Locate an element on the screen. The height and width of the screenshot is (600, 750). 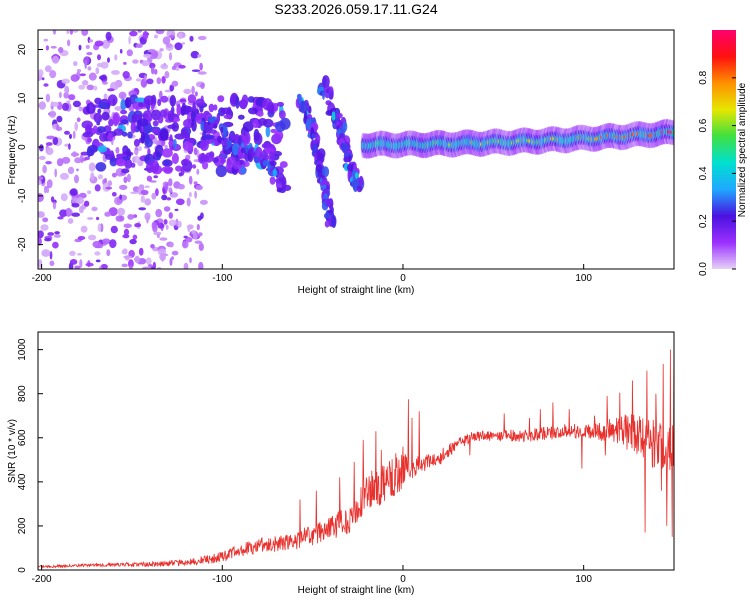
snr-y-ticks: 0 200 400 600 800 1000 is located at coordinates (30, 455).